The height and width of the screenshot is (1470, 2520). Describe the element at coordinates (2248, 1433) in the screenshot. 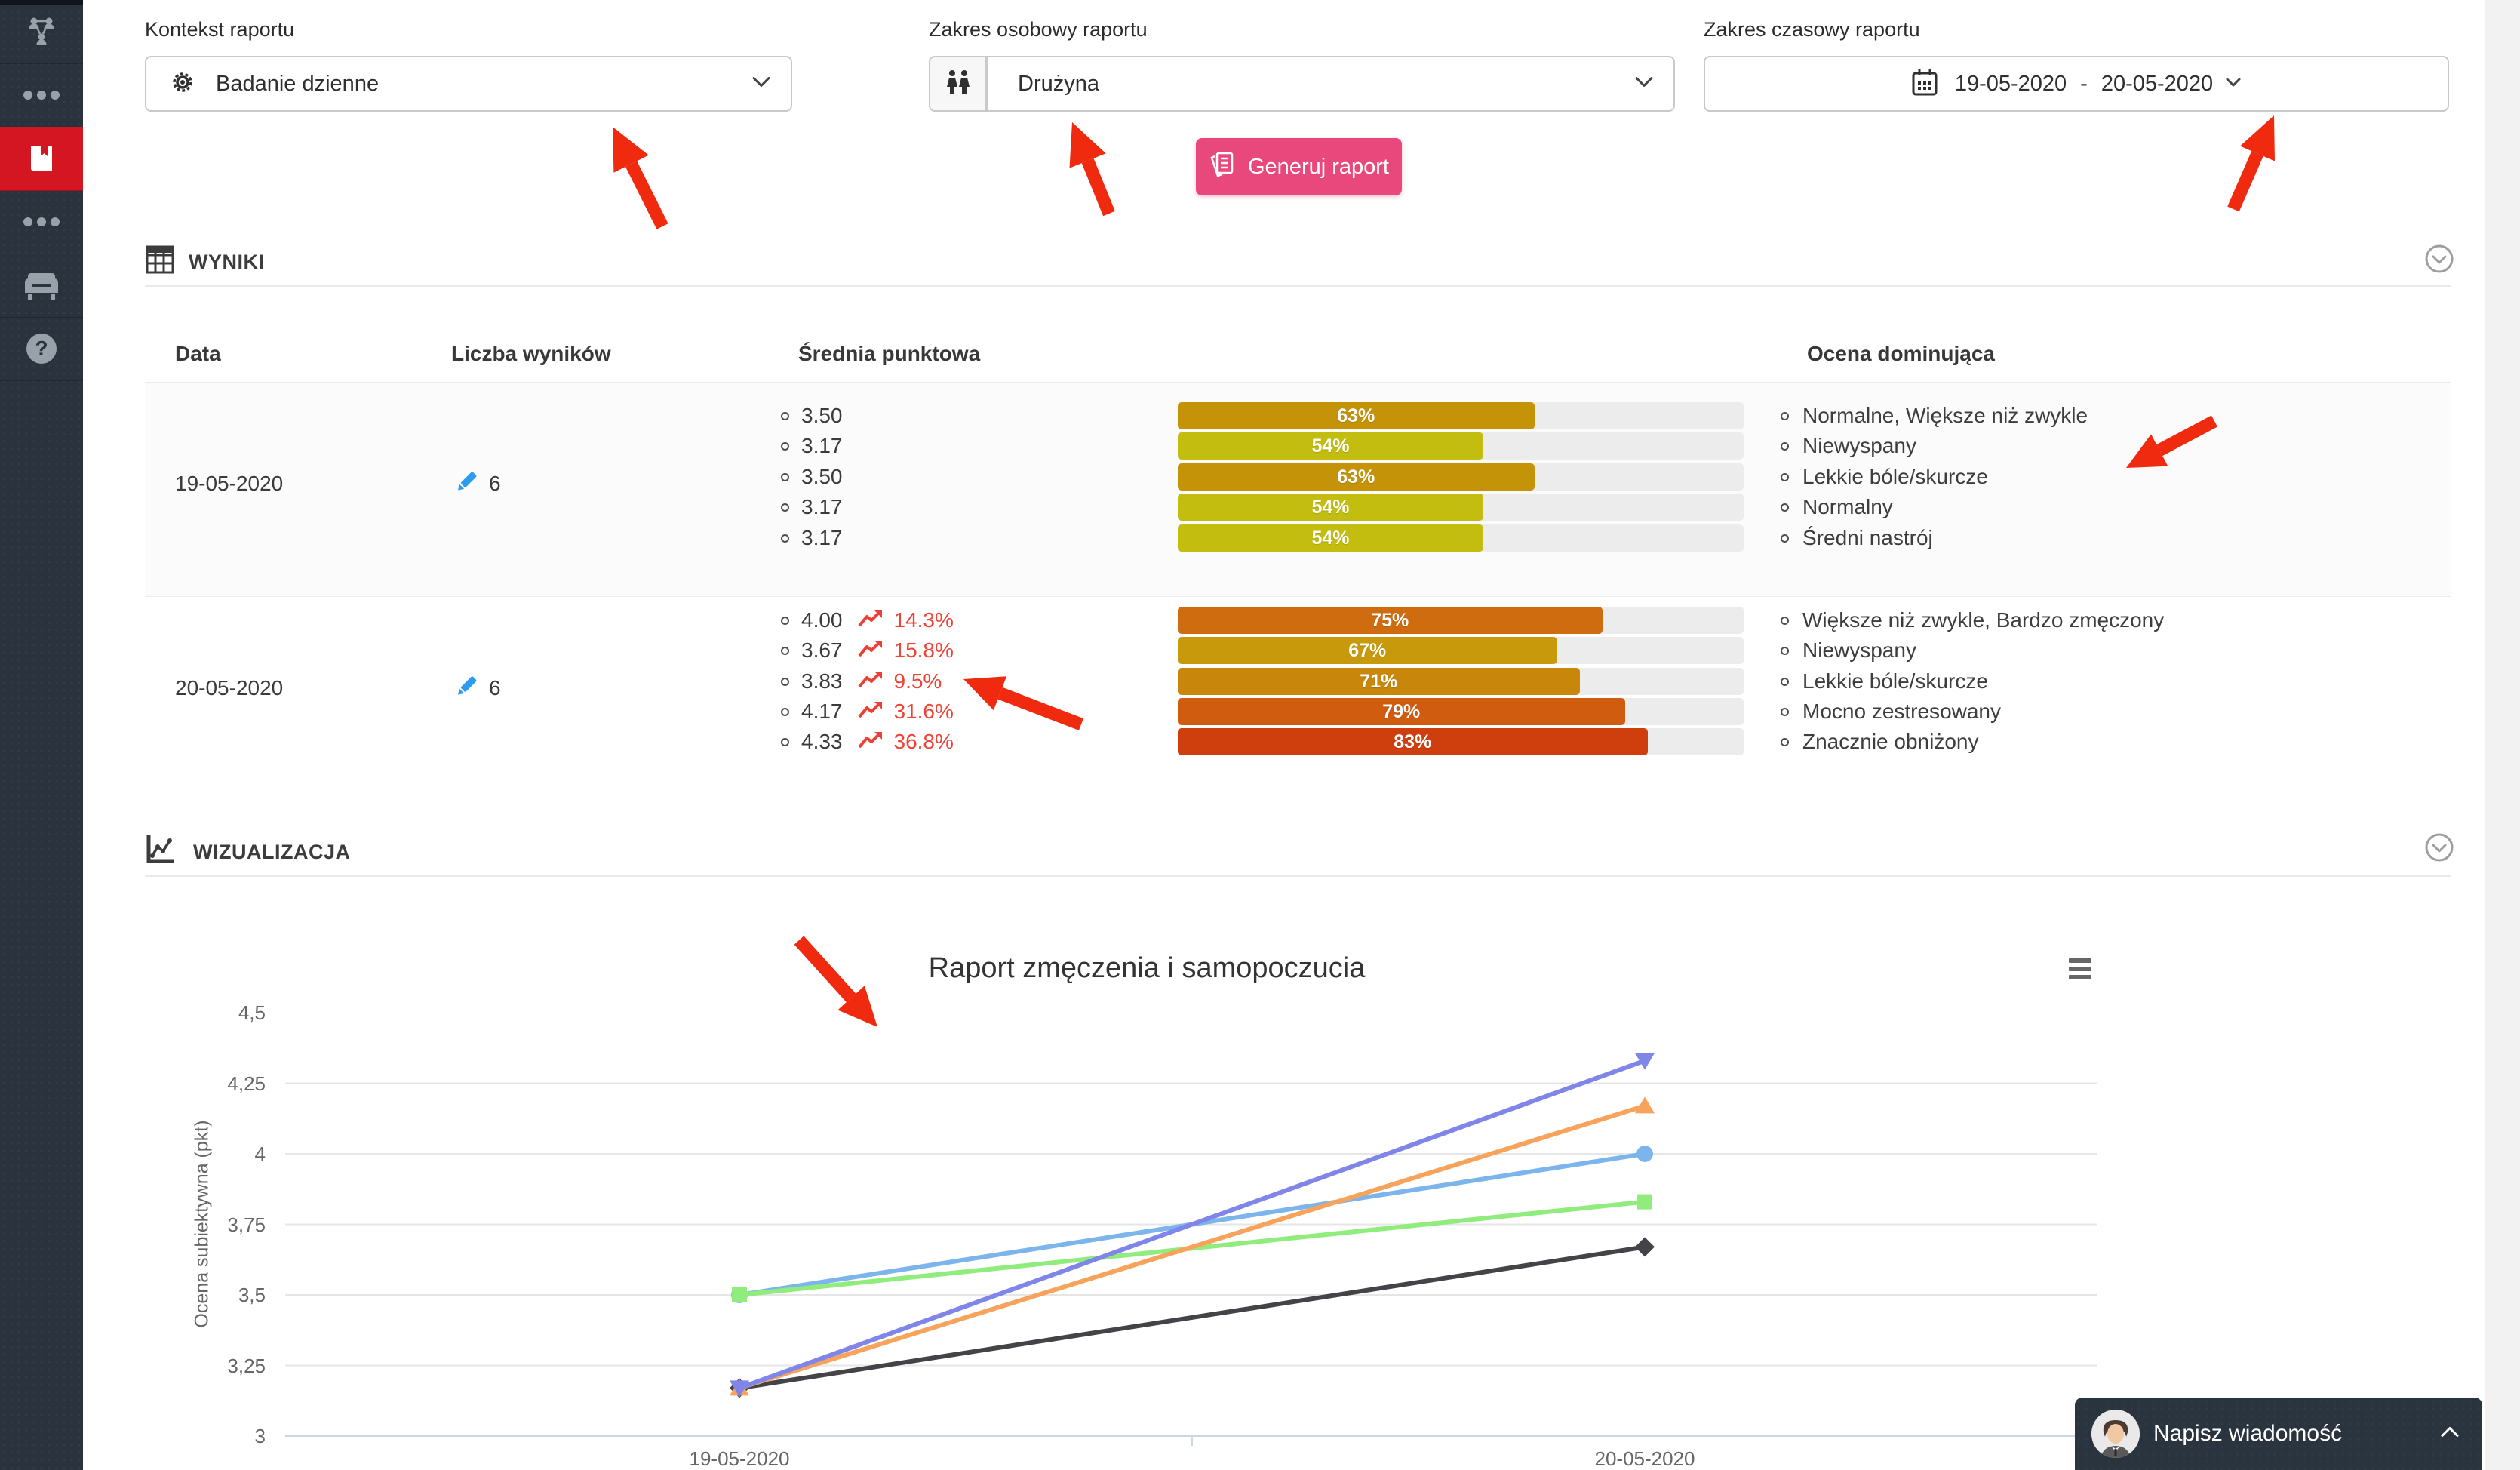

I see `chat-label: Napisz wiadomość` at that location.